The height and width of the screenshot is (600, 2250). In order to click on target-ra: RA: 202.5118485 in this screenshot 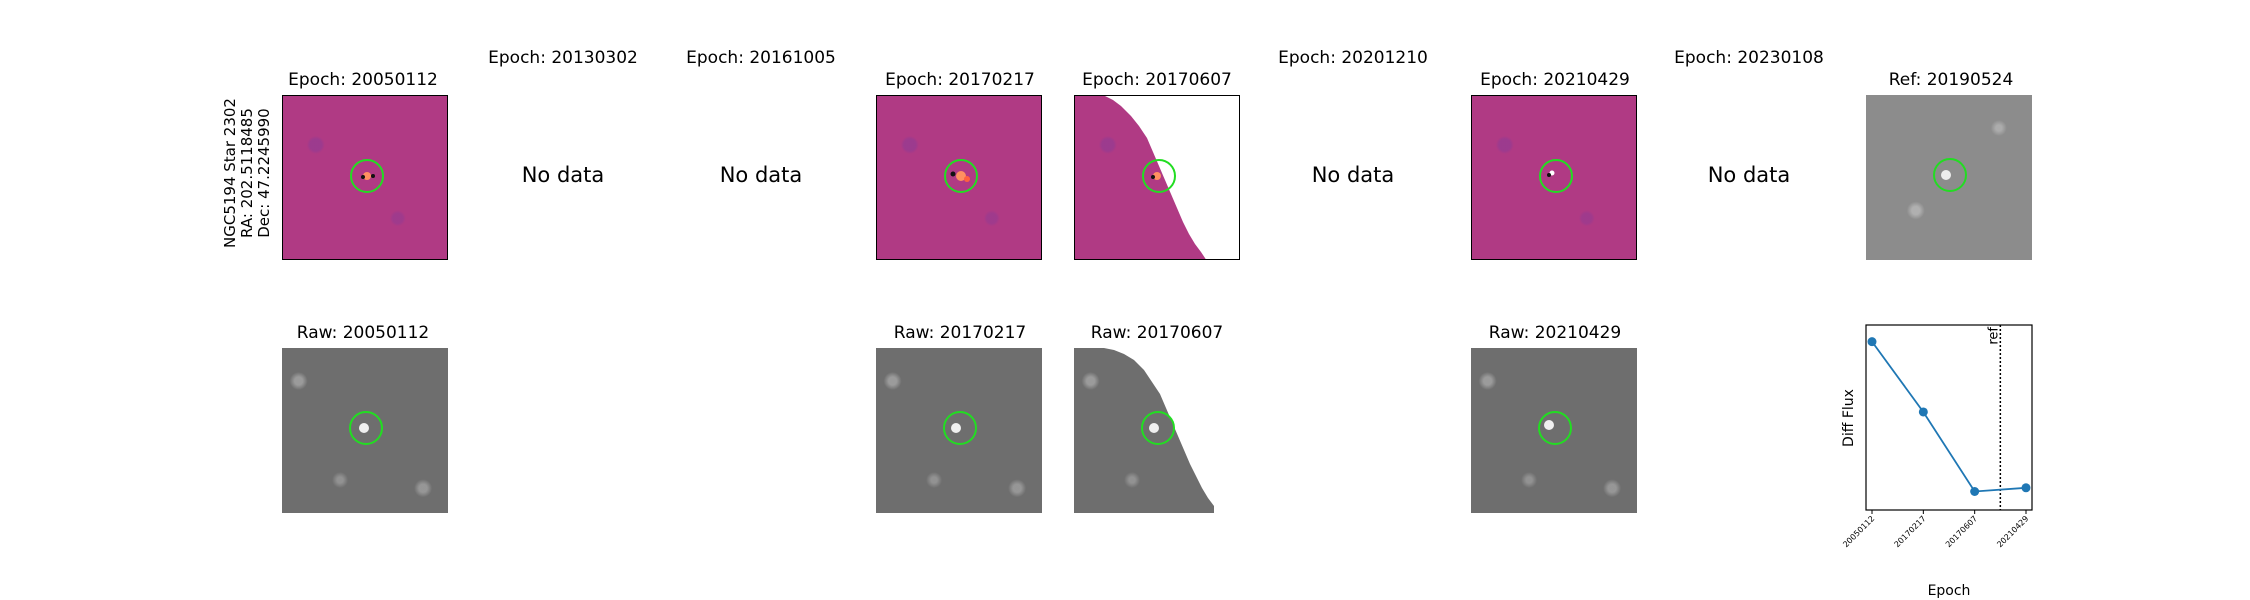, I will do `click(247, 173)`.